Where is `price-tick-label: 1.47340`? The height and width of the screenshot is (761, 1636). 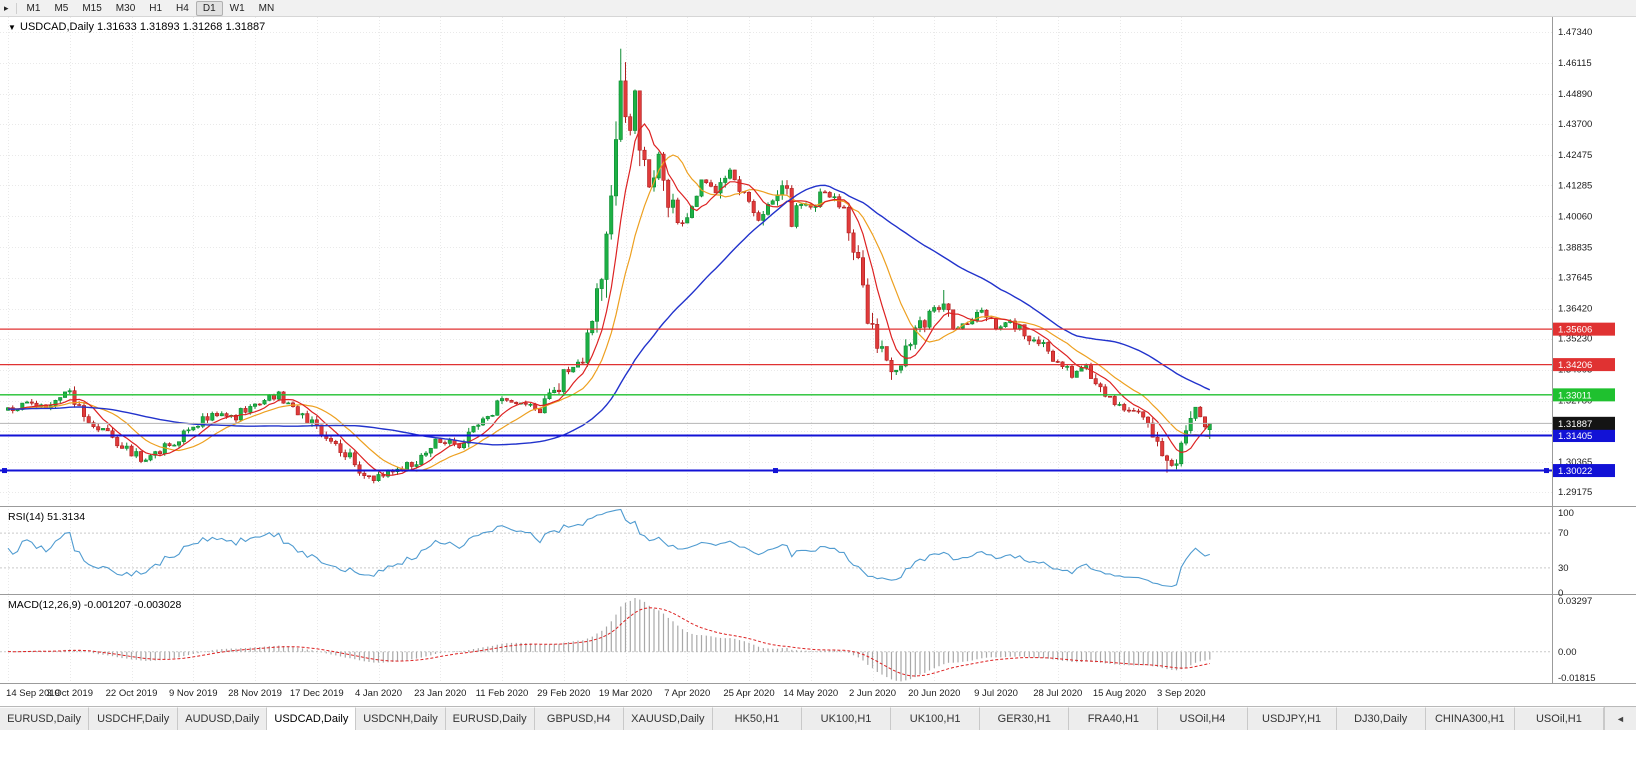 price-tick-label: 1.47340 is located at coordinates (1575, 32).